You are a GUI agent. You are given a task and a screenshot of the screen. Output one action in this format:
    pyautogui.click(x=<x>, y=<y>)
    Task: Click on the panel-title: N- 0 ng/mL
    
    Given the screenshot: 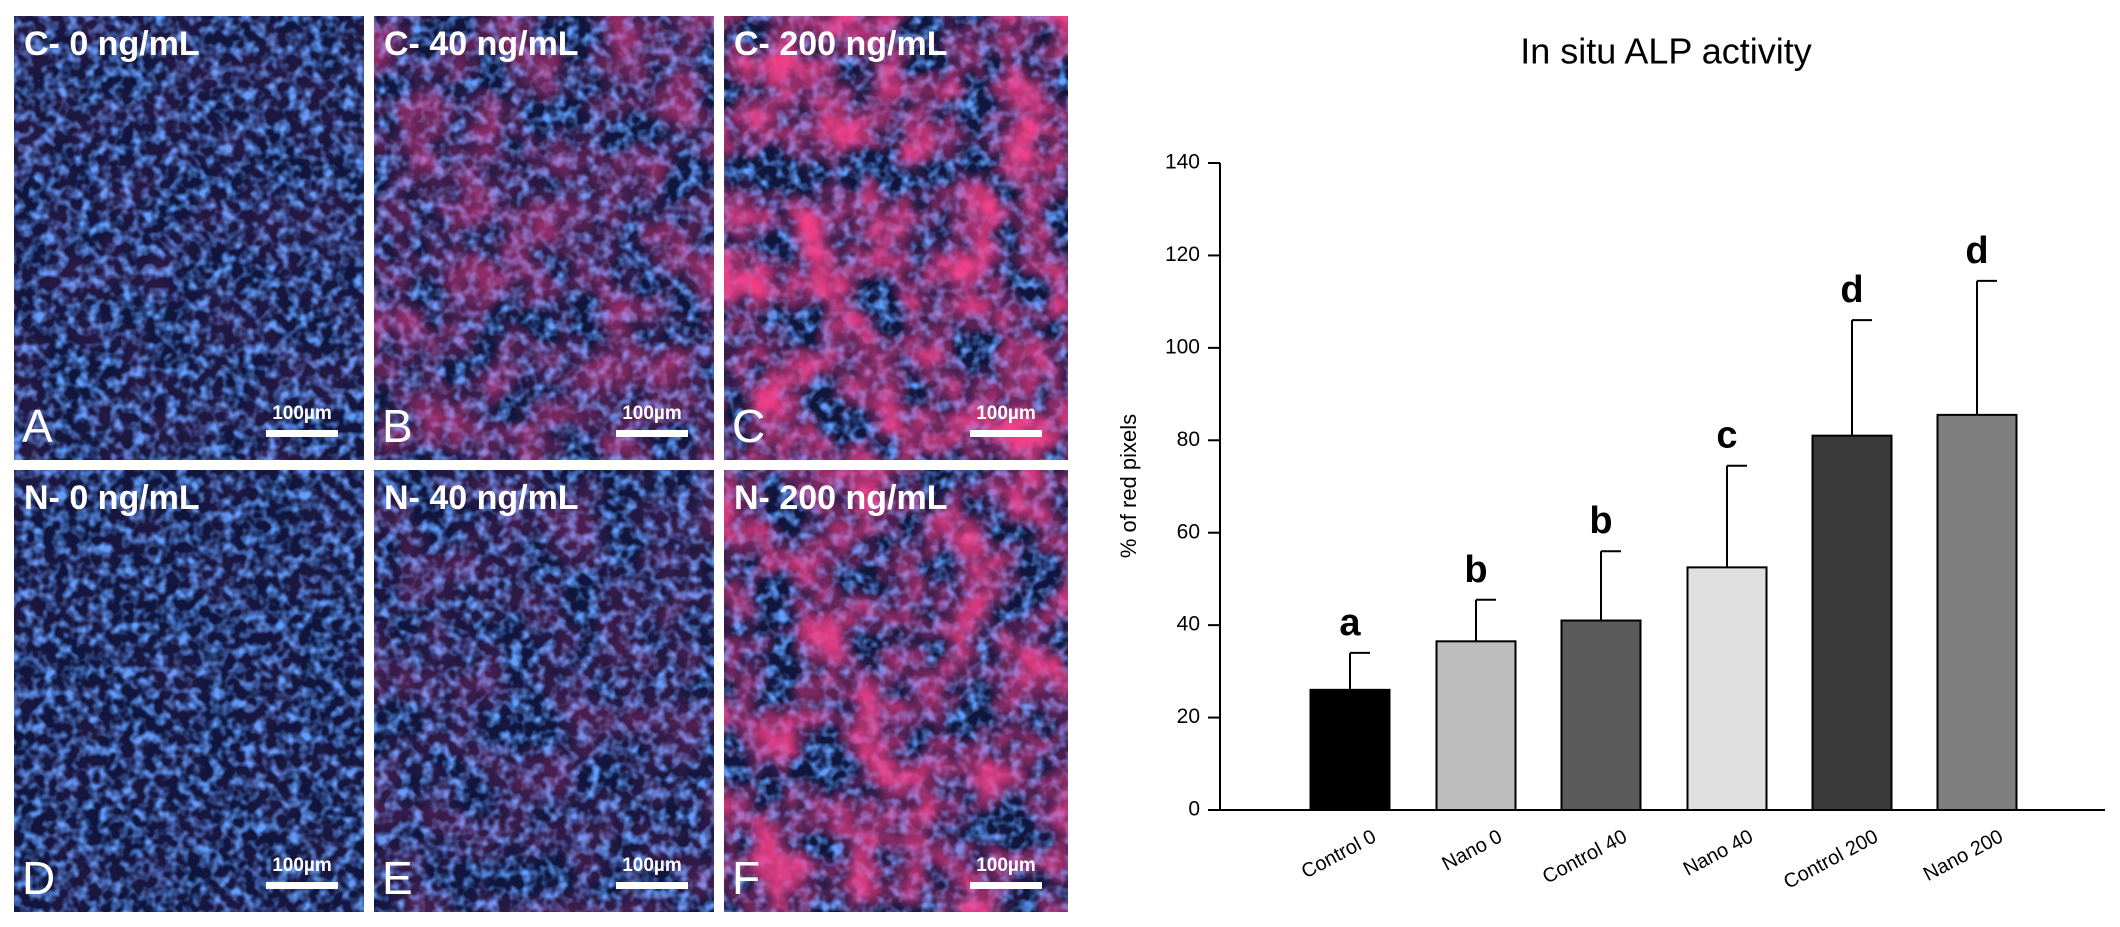 What is the action you would take?
    pyautogui.click(x=112, y=498)
    